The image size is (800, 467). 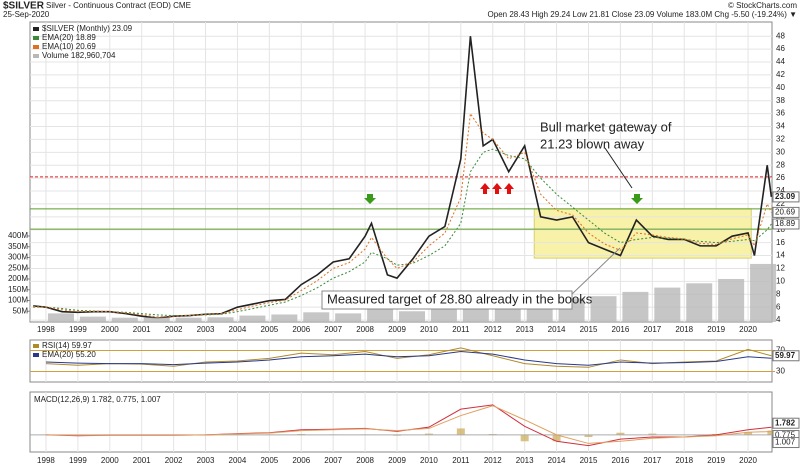 I want to click on x-tick-label: 2009, so click(x=397, y=329).